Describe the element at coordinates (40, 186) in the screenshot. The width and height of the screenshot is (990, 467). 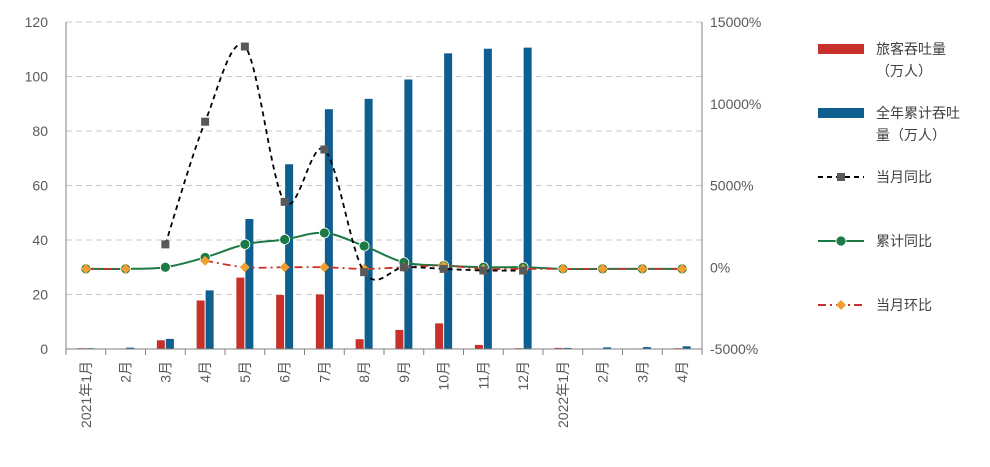
I see `y-left-tick-label: 60` at that location.